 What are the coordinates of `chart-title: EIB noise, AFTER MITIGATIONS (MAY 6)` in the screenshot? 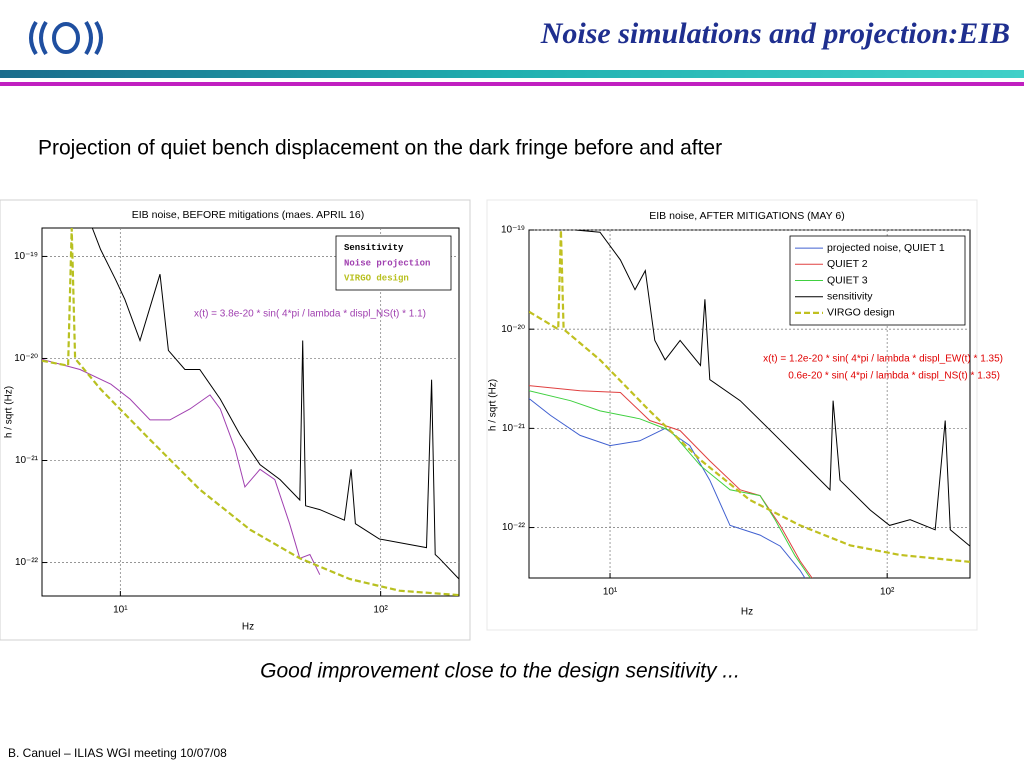 It's located at (746, 216).